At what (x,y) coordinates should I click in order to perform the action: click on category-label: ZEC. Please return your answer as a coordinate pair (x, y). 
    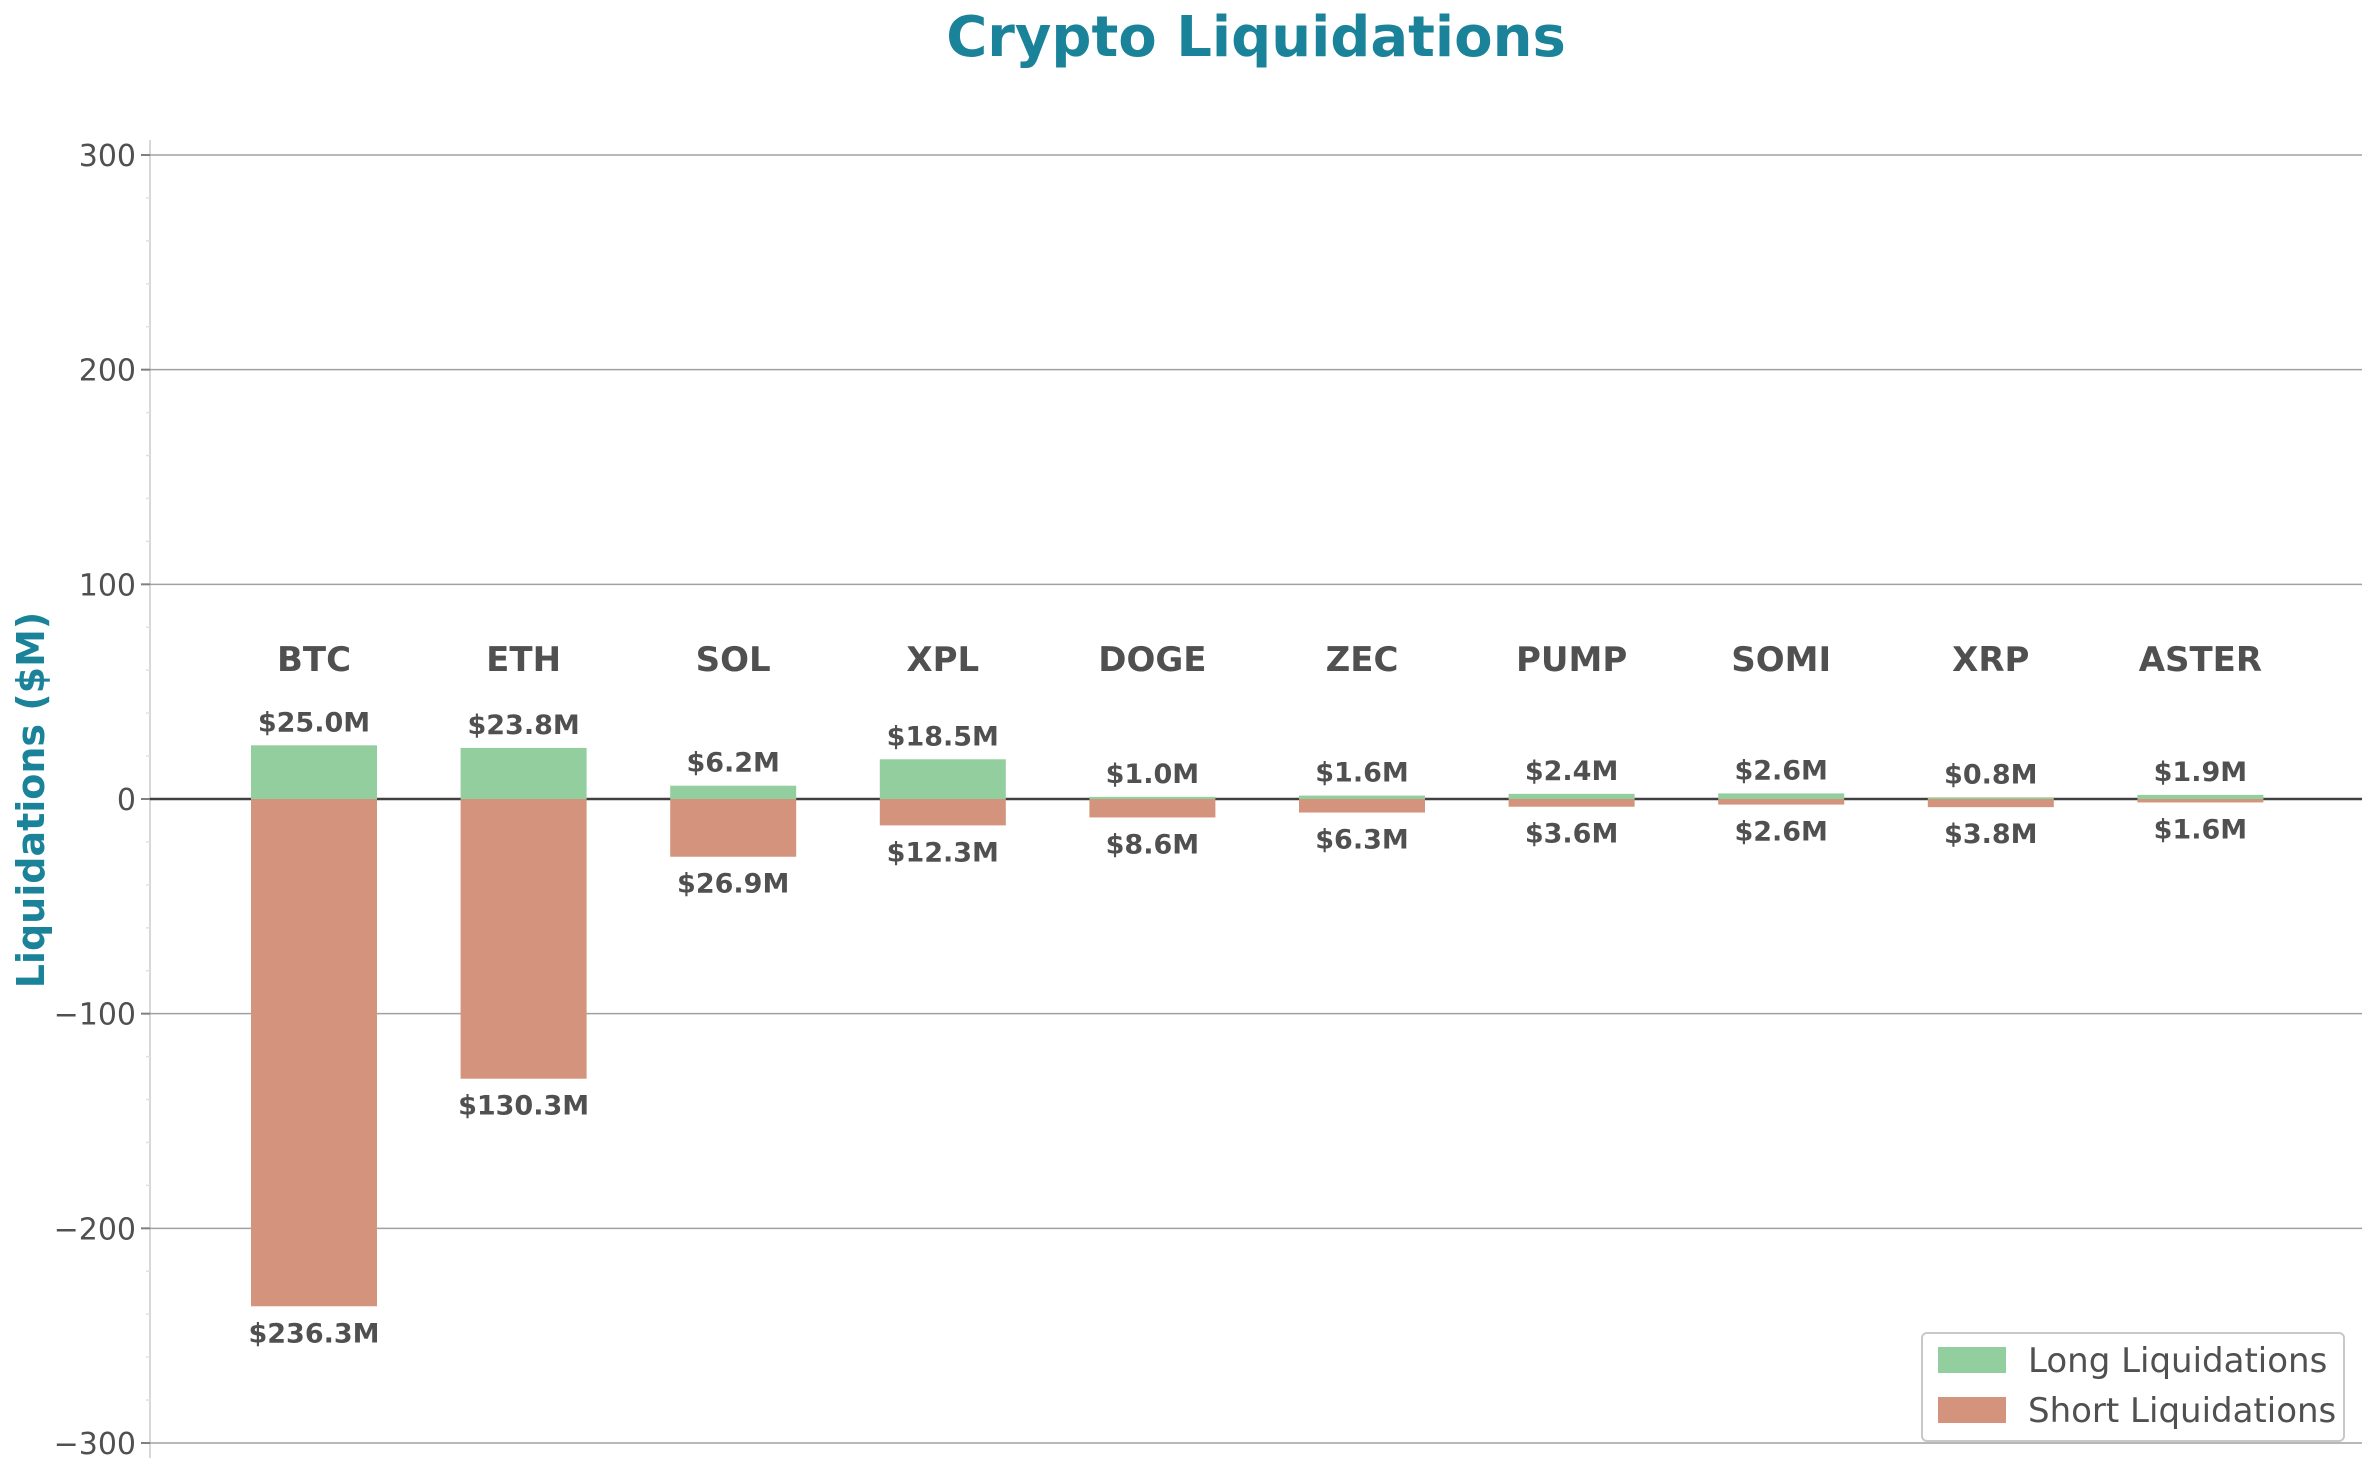
    Looking at the image, I should click on (1362, 660).